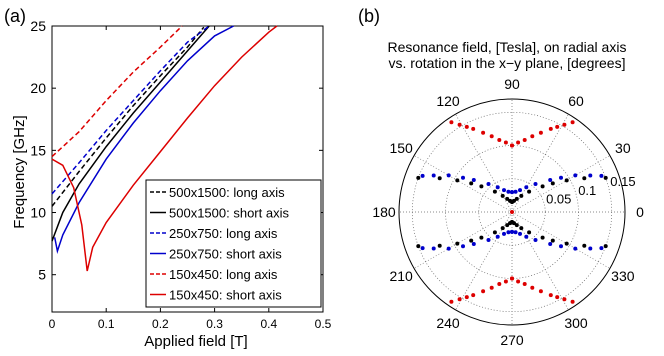  Describe the element at coordinates (369, 16) in the screenshot. I see `panel-b-label: (b)` at that location.